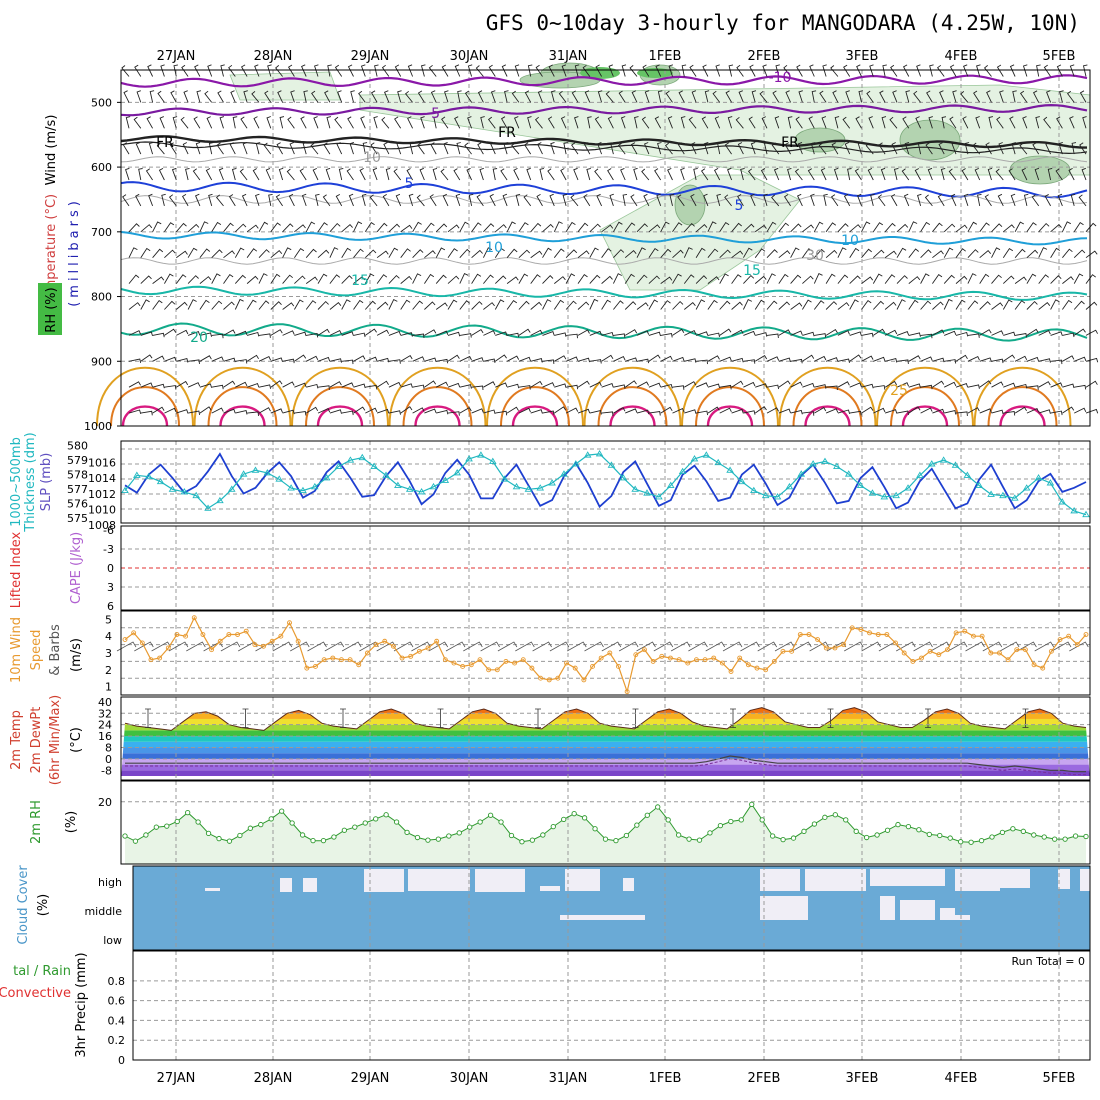 The width and height of the screenshot is (1100, 1100). I want to click on label-convective: Convective, so click(35, 993).